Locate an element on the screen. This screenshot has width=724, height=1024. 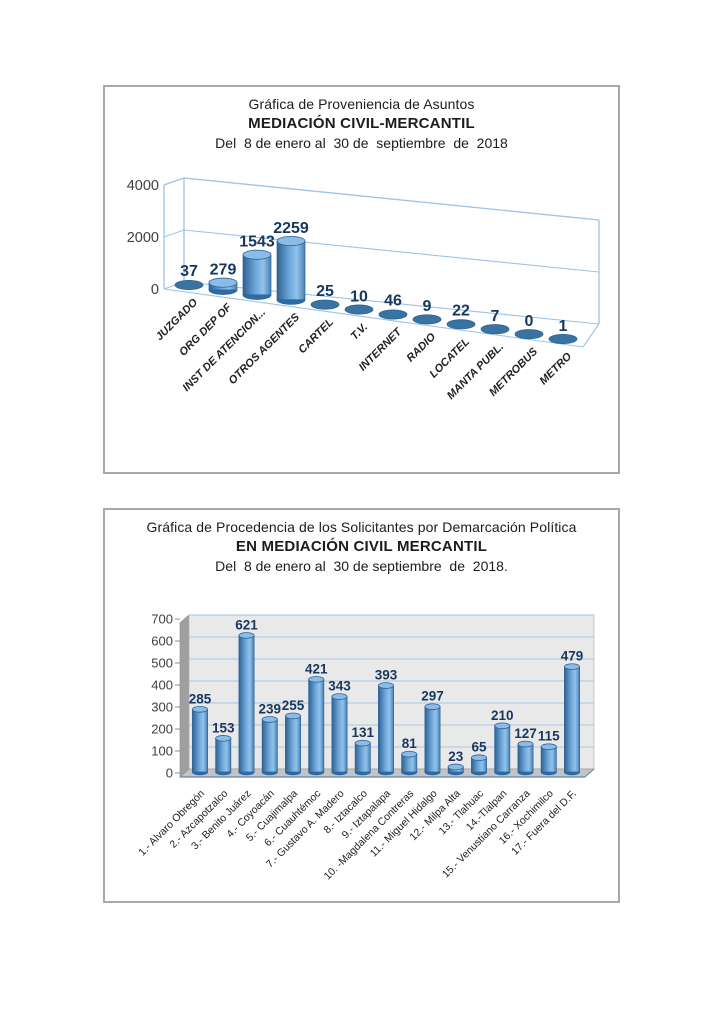
svg-text: T.V. is located at coordinates (359, 331).